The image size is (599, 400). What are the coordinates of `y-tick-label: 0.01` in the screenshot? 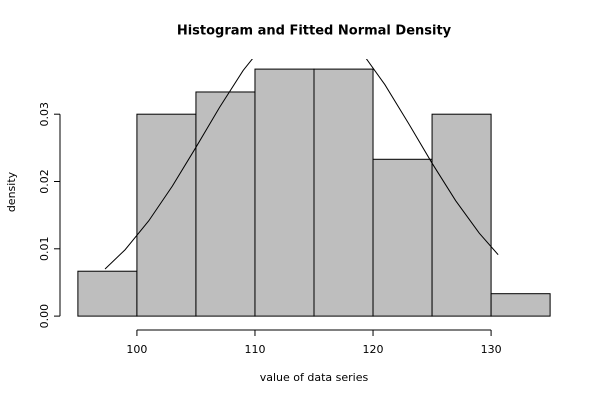 It's located at (44, 249).